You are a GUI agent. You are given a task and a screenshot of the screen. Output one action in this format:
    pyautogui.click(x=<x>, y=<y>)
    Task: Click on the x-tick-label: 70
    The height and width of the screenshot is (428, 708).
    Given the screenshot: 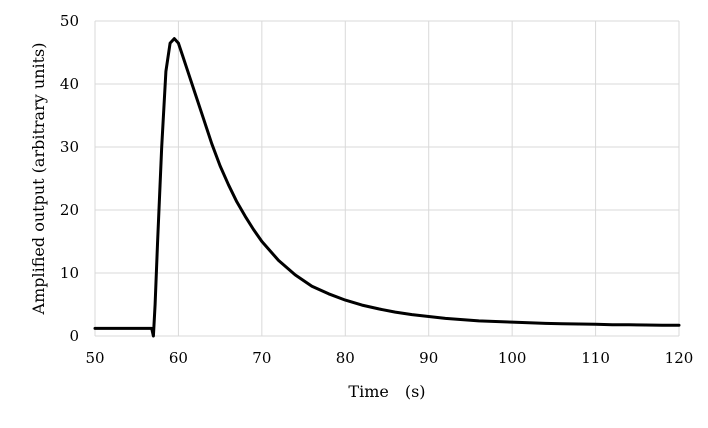 What is the action you would take?
    pyautogui.click(x=261, y=358)
    